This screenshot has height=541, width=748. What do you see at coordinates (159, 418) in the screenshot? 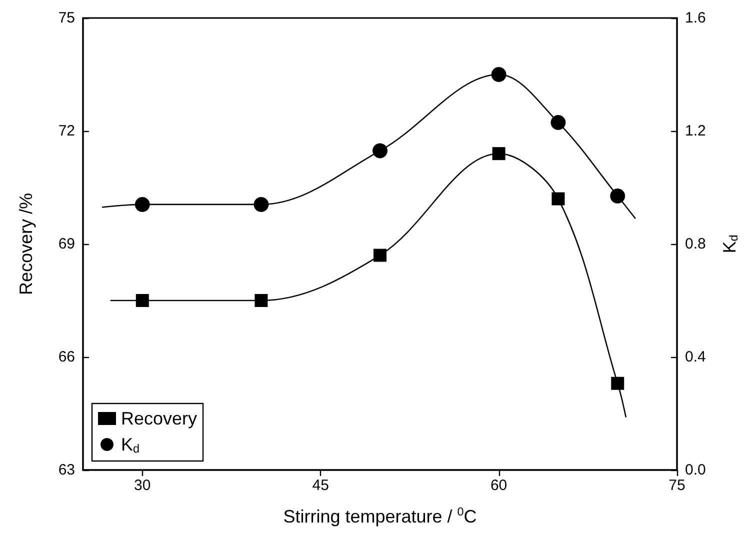
I see `legend-label: Recovery` at bounding box center [159, 418].